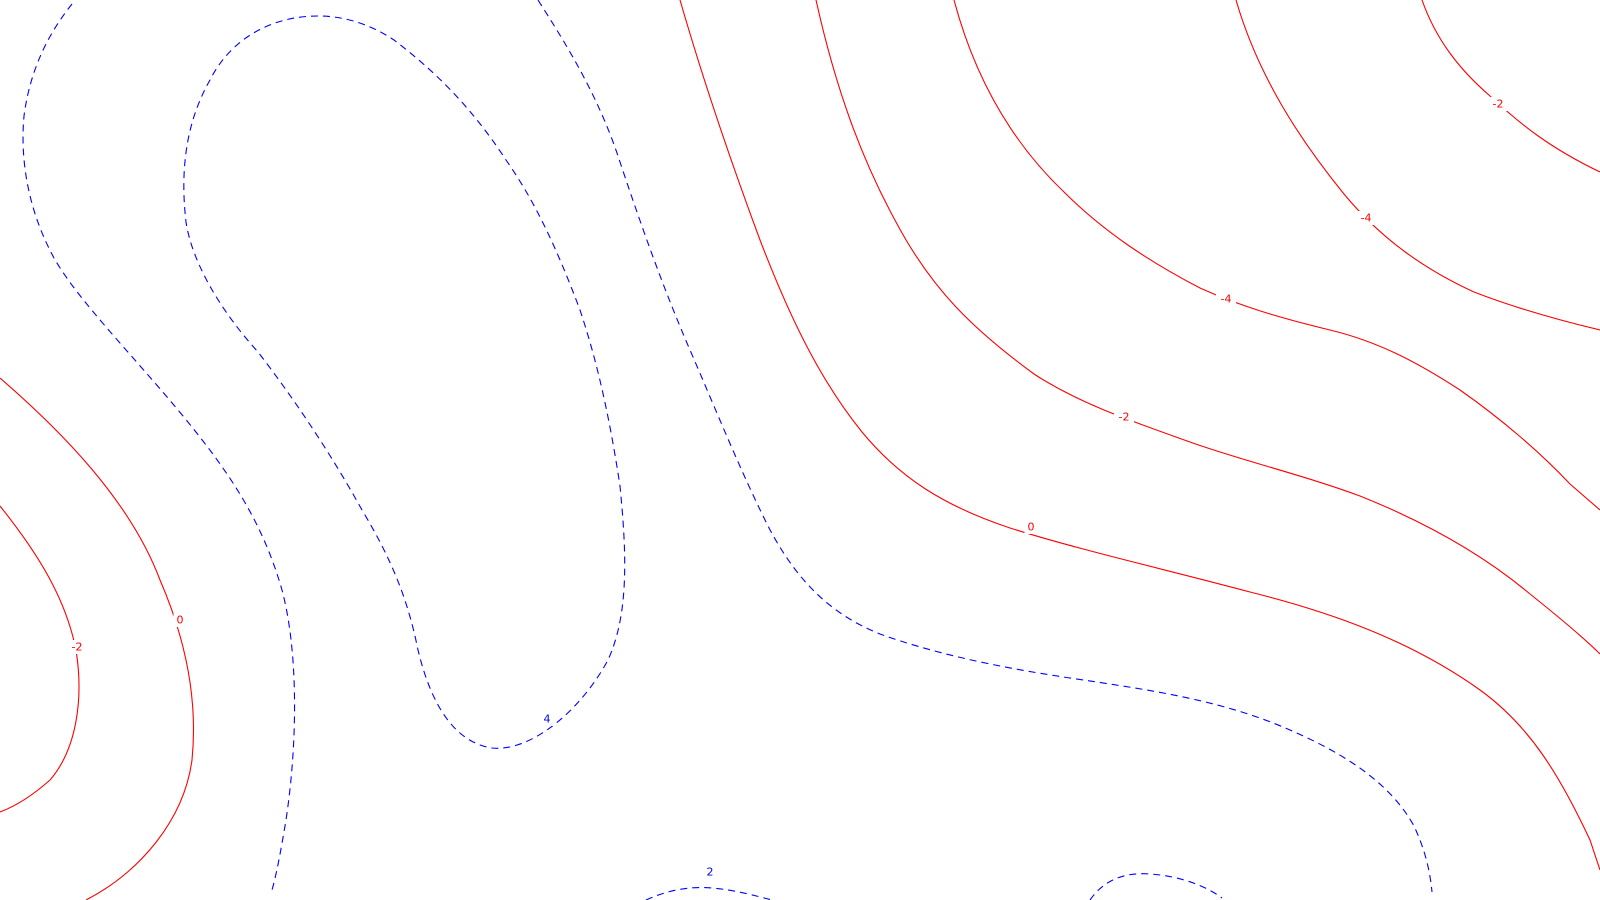 The height and width of the screenshot is (900, 1600). What do you see at coordinates (97, 638) in the screenshot?
I see `contour-line-red-0-left` at bounding box center [97, 638].